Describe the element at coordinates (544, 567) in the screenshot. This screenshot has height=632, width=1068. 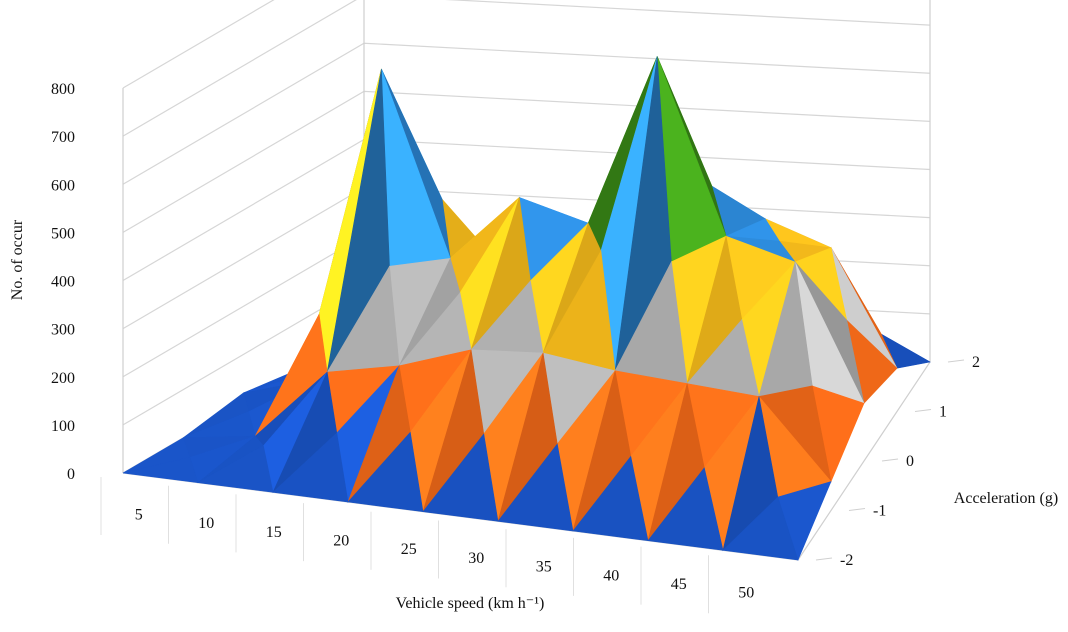
I see `x-tick-label: 35` at that location.